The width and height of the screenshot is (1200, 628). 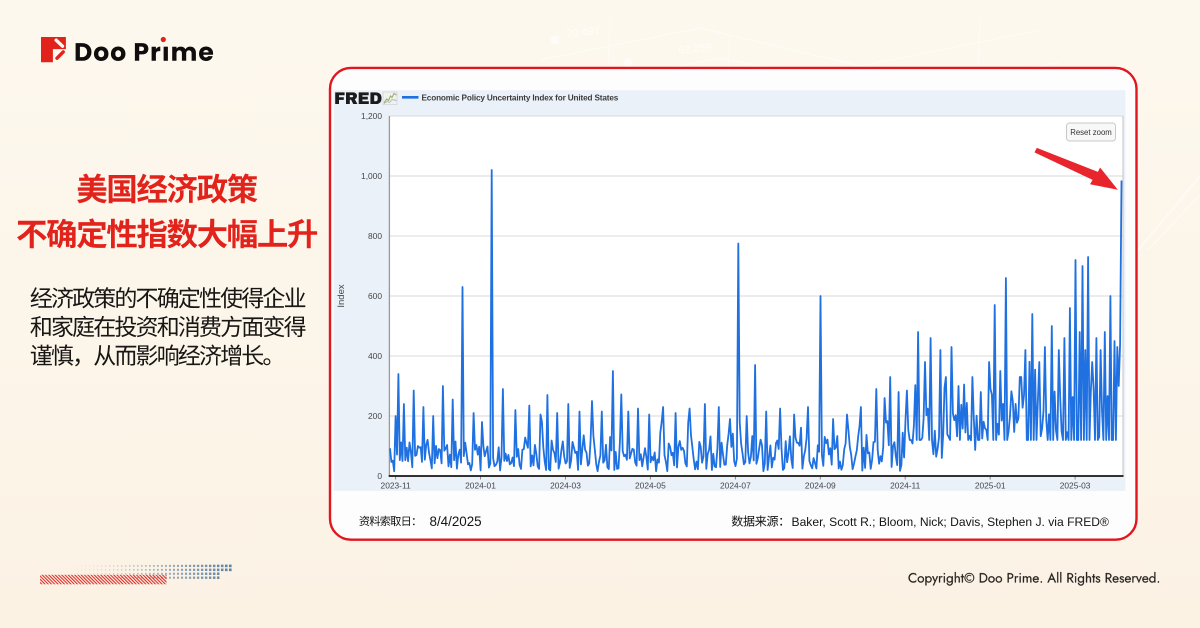 What do you see at coordinates (371, 116) in the screenshot?
I see `svg-text: 1,200` at bounding box center [371, 116].